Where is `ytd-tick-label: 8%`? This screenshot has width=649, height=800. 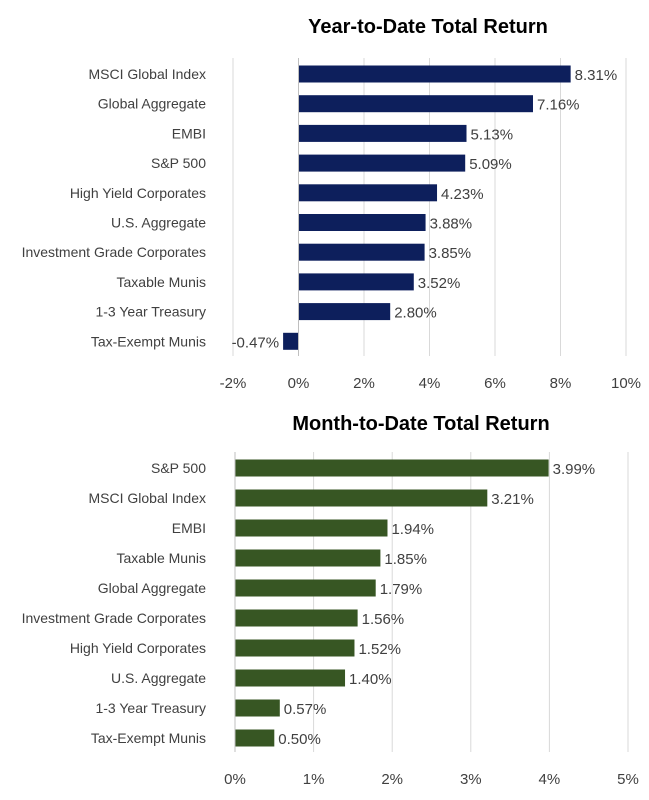
ytd-tick-label: 8% is located at coordinates (561, 383).